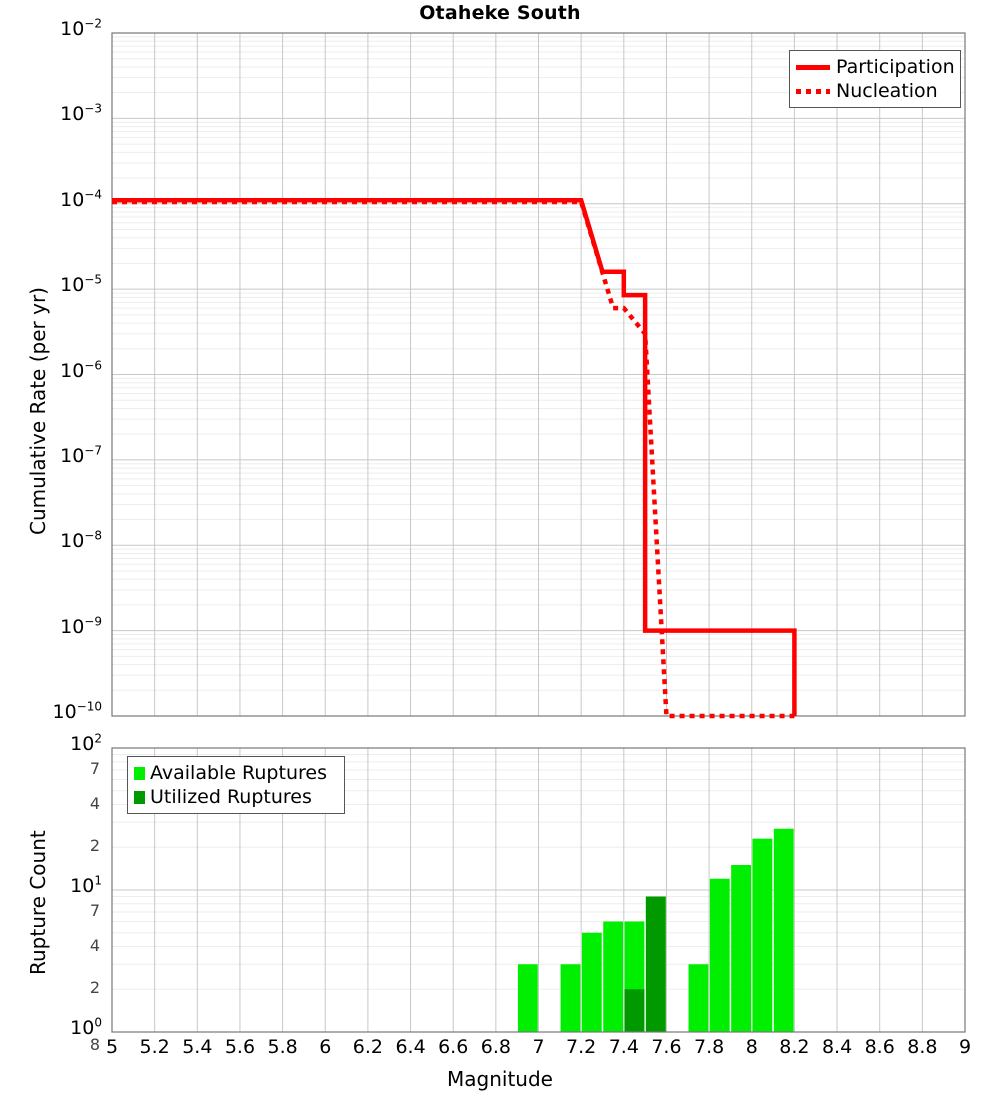 The image size is (1000, 1100). Describe the element at coordinates (86, 743) in the screenshot. I see `y-tick-label-bottom: 10²` at that location.